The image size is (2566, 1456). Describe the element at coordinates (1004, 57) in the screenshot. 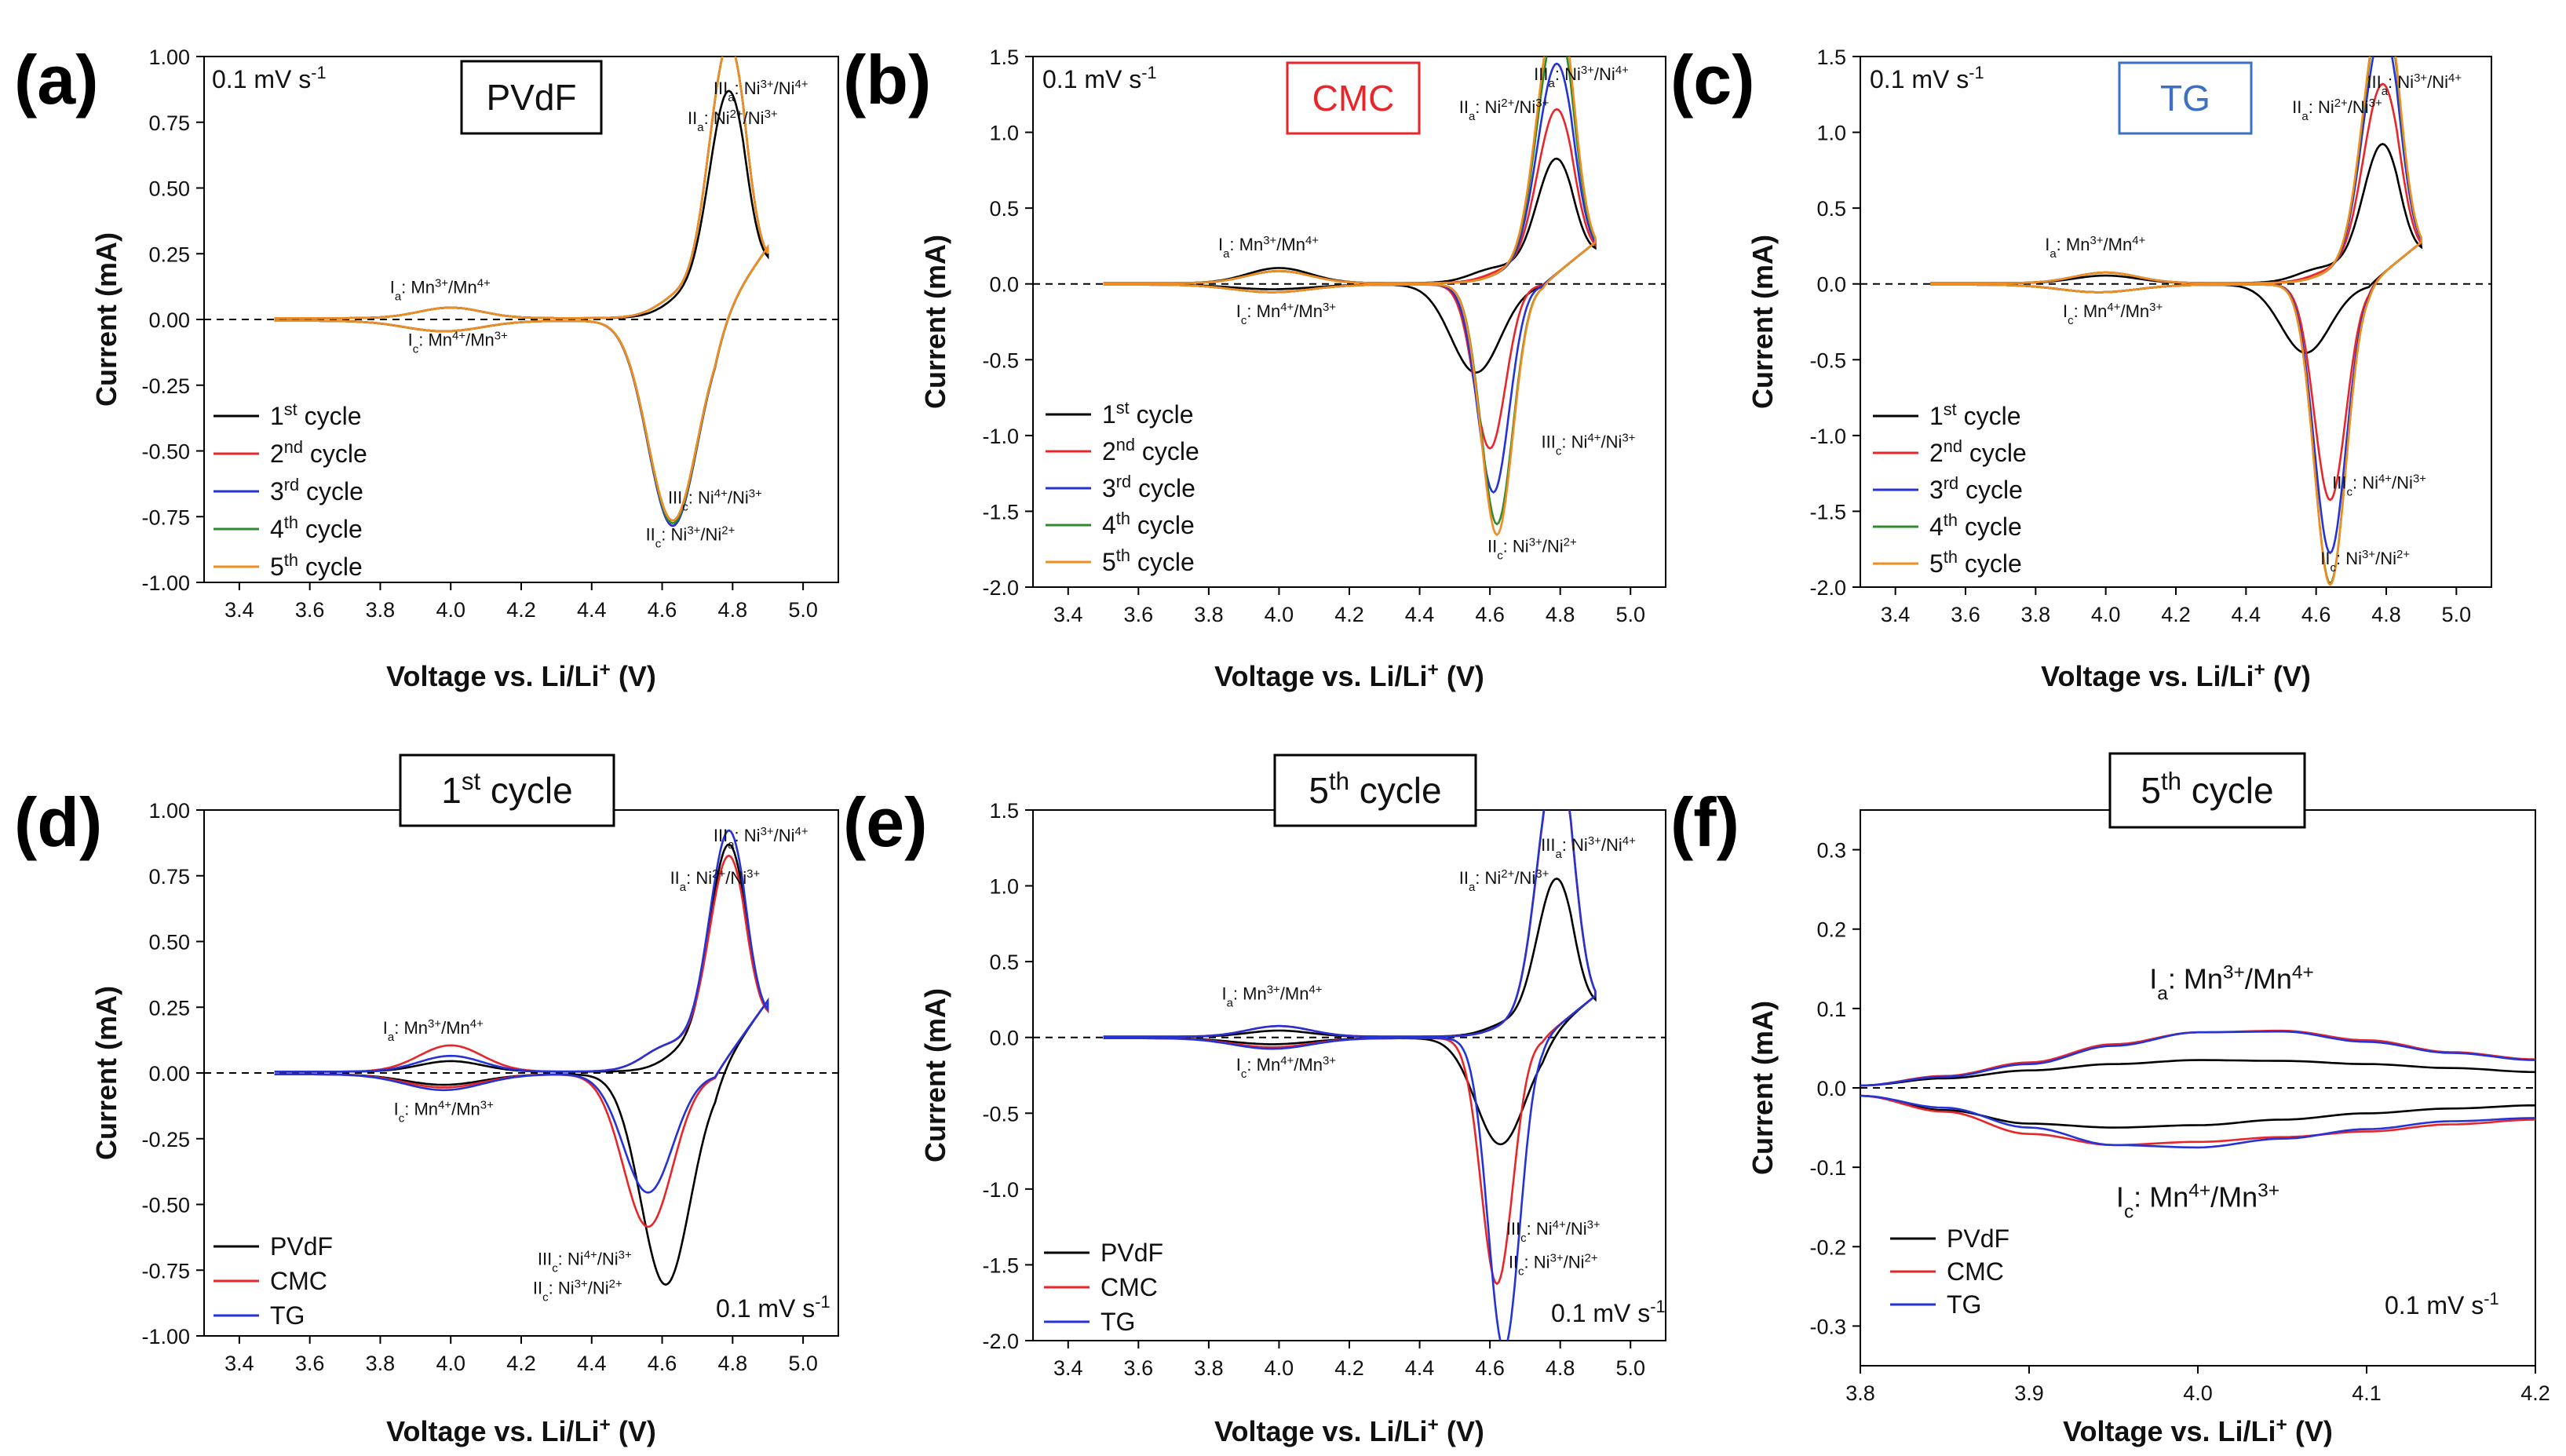

I see `y-tick-label: 1.5` at that location.